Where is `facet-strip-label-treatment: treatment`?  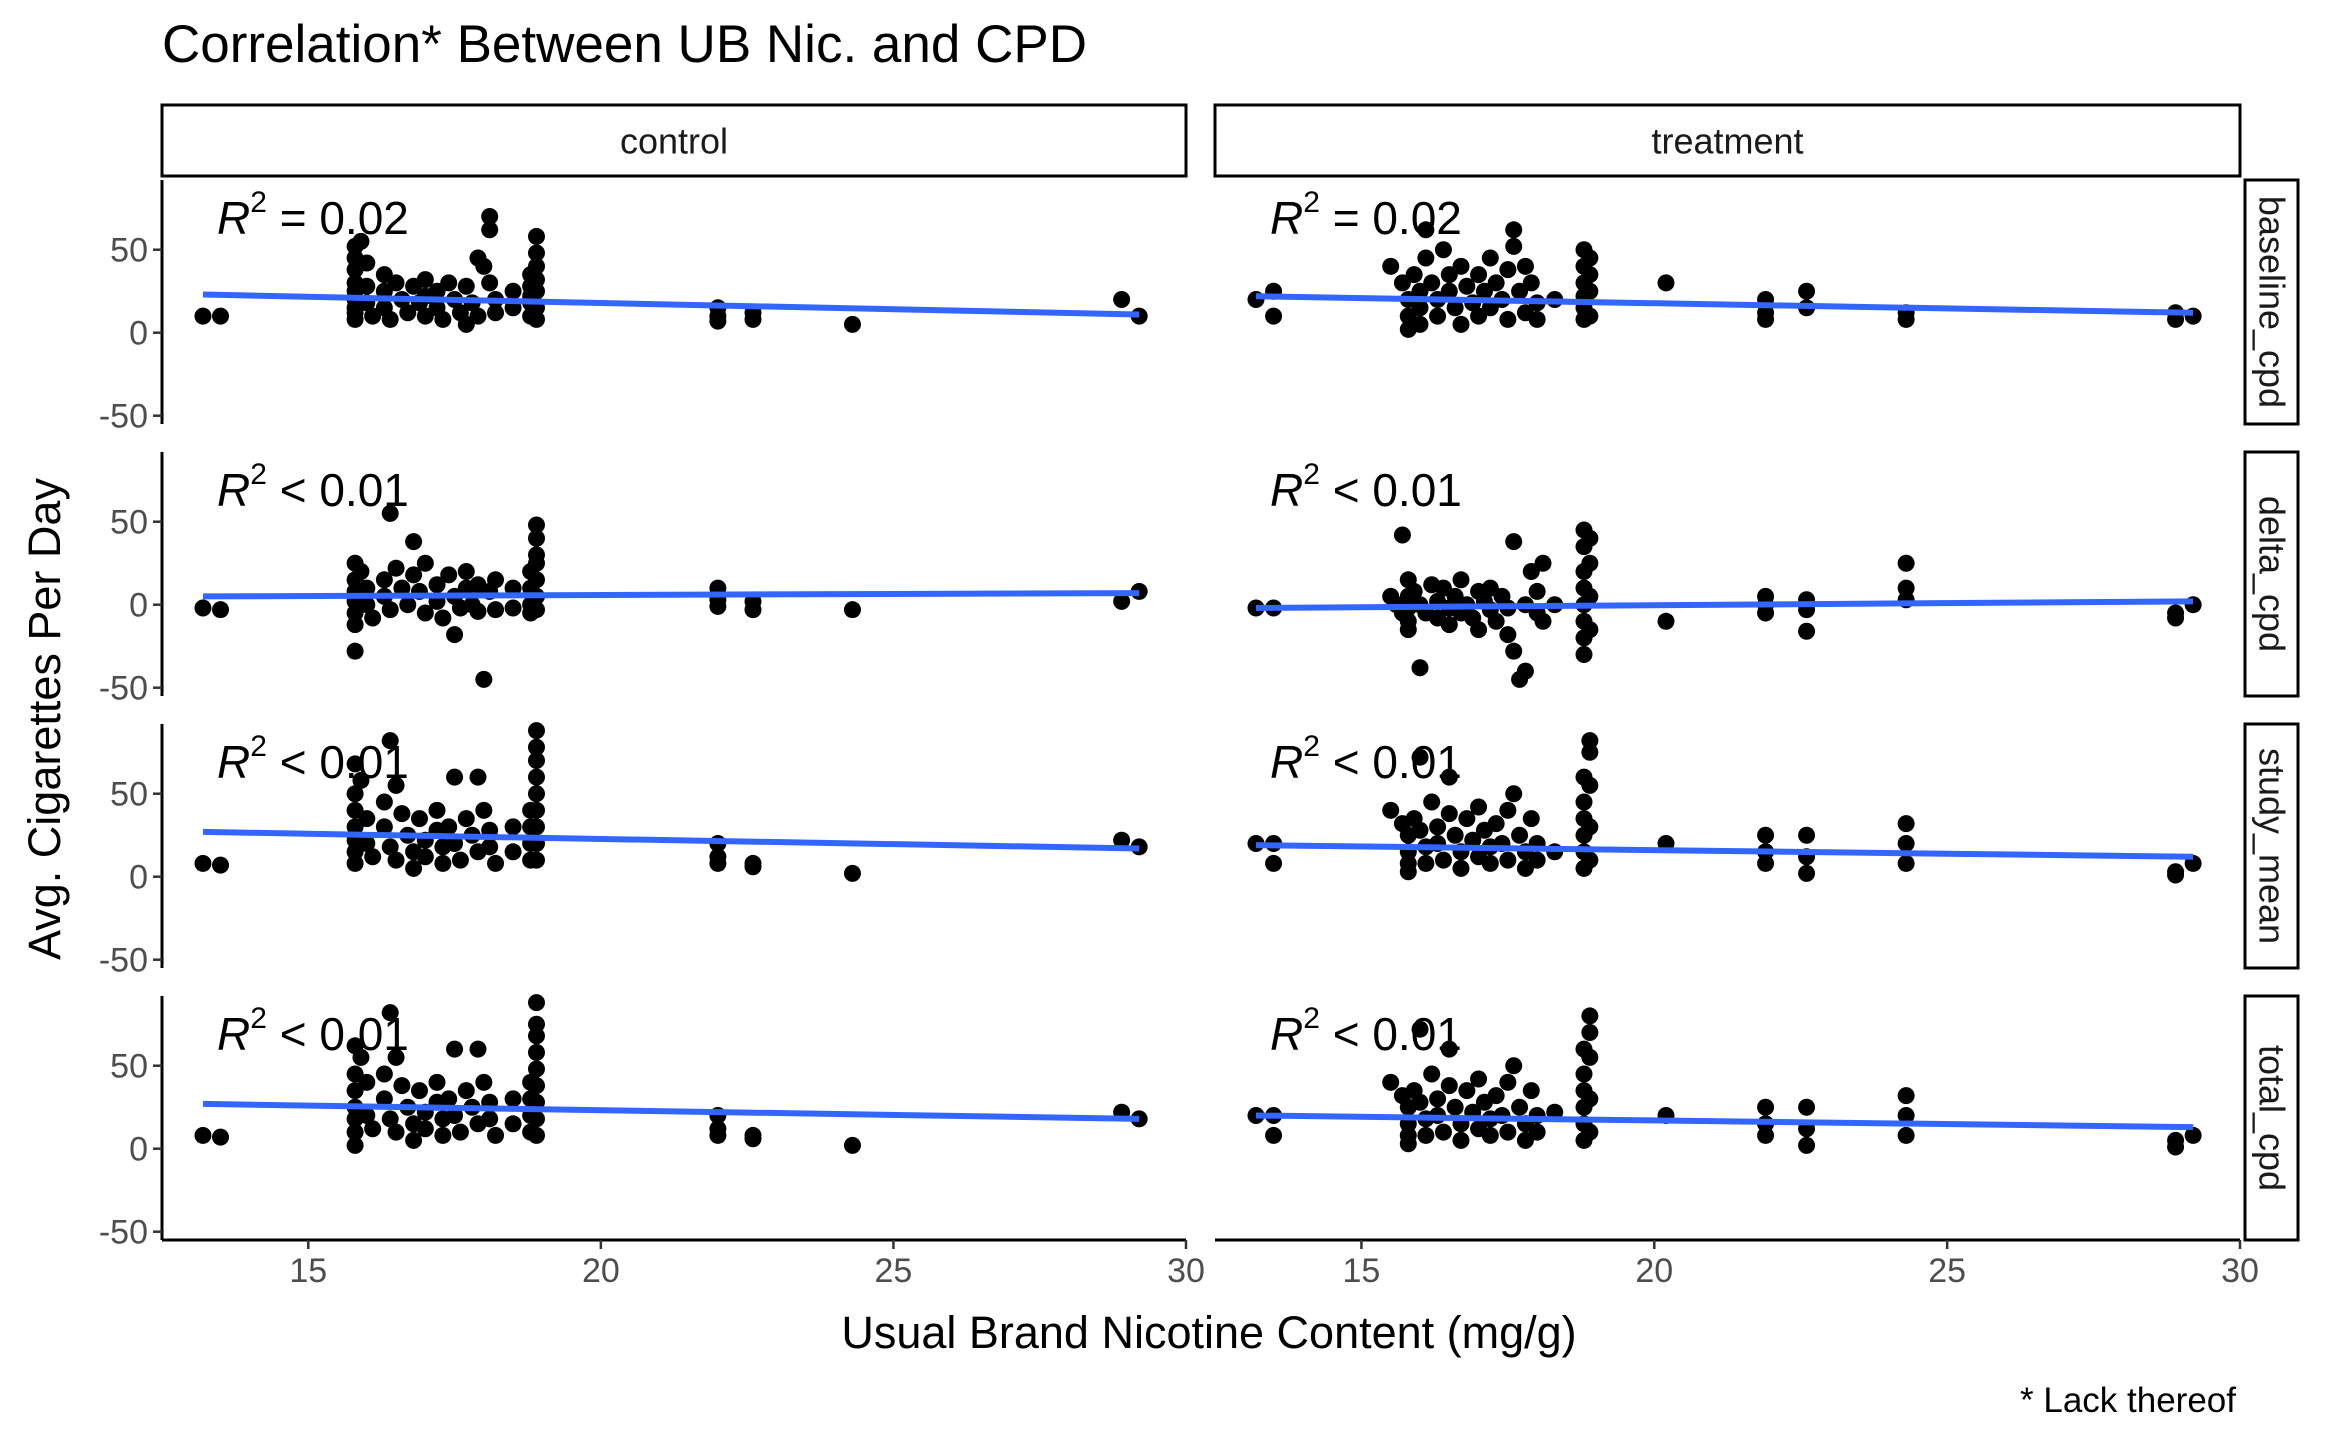
facet-strip-label-treatment: treatment is located at coordinates (1727, 141).